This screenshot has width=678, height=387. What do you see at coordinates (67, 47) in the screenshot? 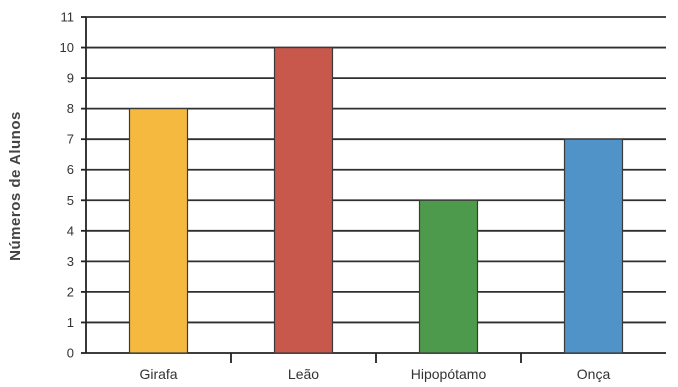
I see `y-tick-label: 10` at bounding box center [67, 47].